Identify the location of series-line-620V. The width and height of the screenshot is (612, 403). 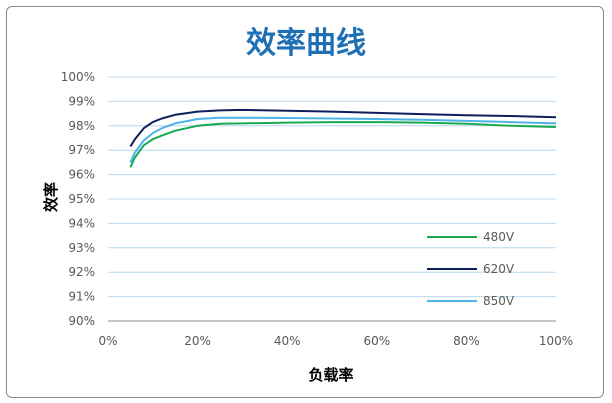
(343, 128).